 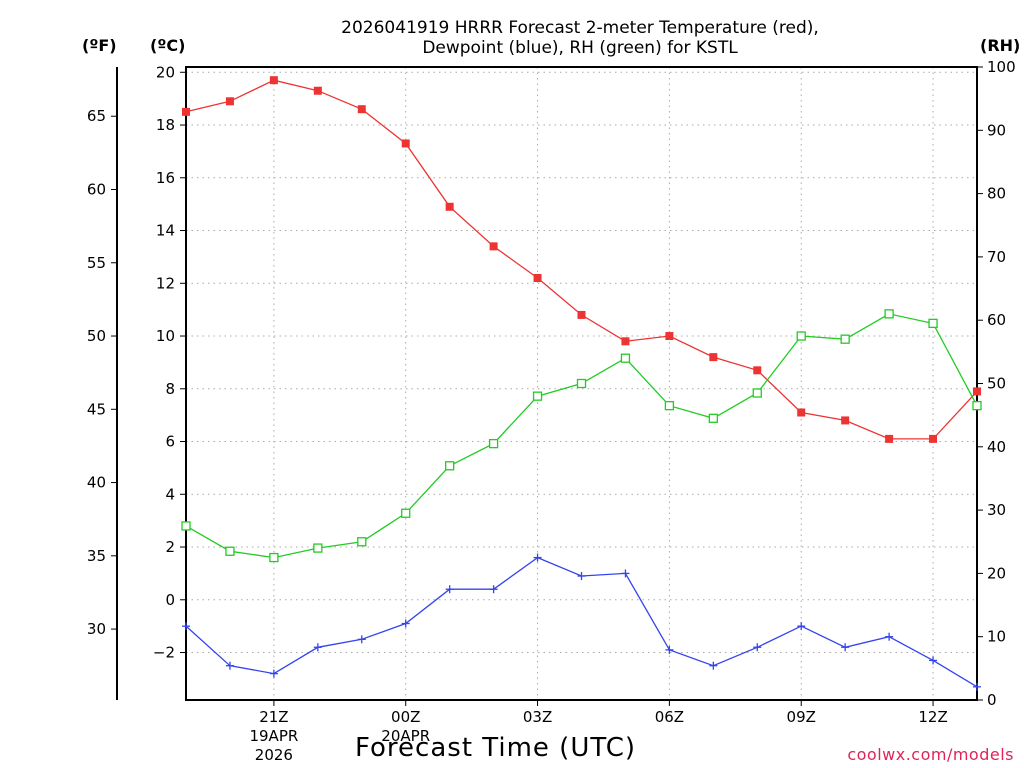 I want to click on celsius-tick-label: −2, so click(x=164, y=653).